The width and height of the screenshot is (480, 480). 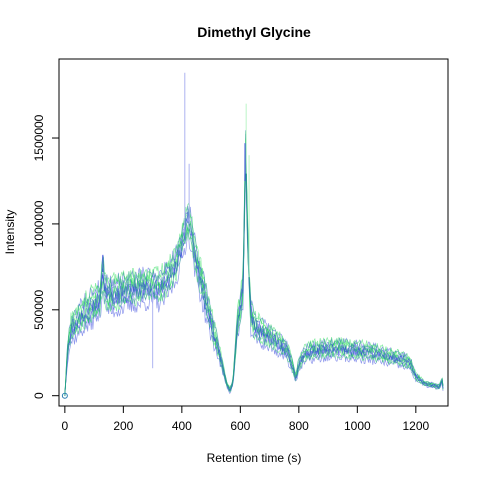 What do you see at coordinates (39, 309) in the screenshot?
I see `y-tick-label: 500000` at bounding box center [39, 309].